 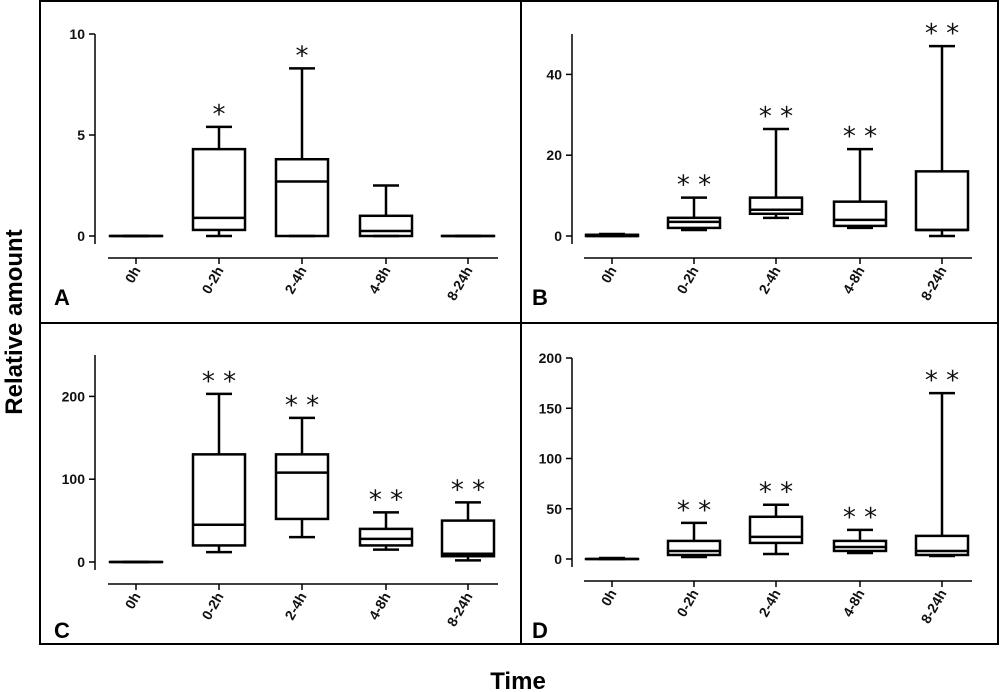 I want to click on panel-a-y-tick-label: 5, so click(x=81, y=135).